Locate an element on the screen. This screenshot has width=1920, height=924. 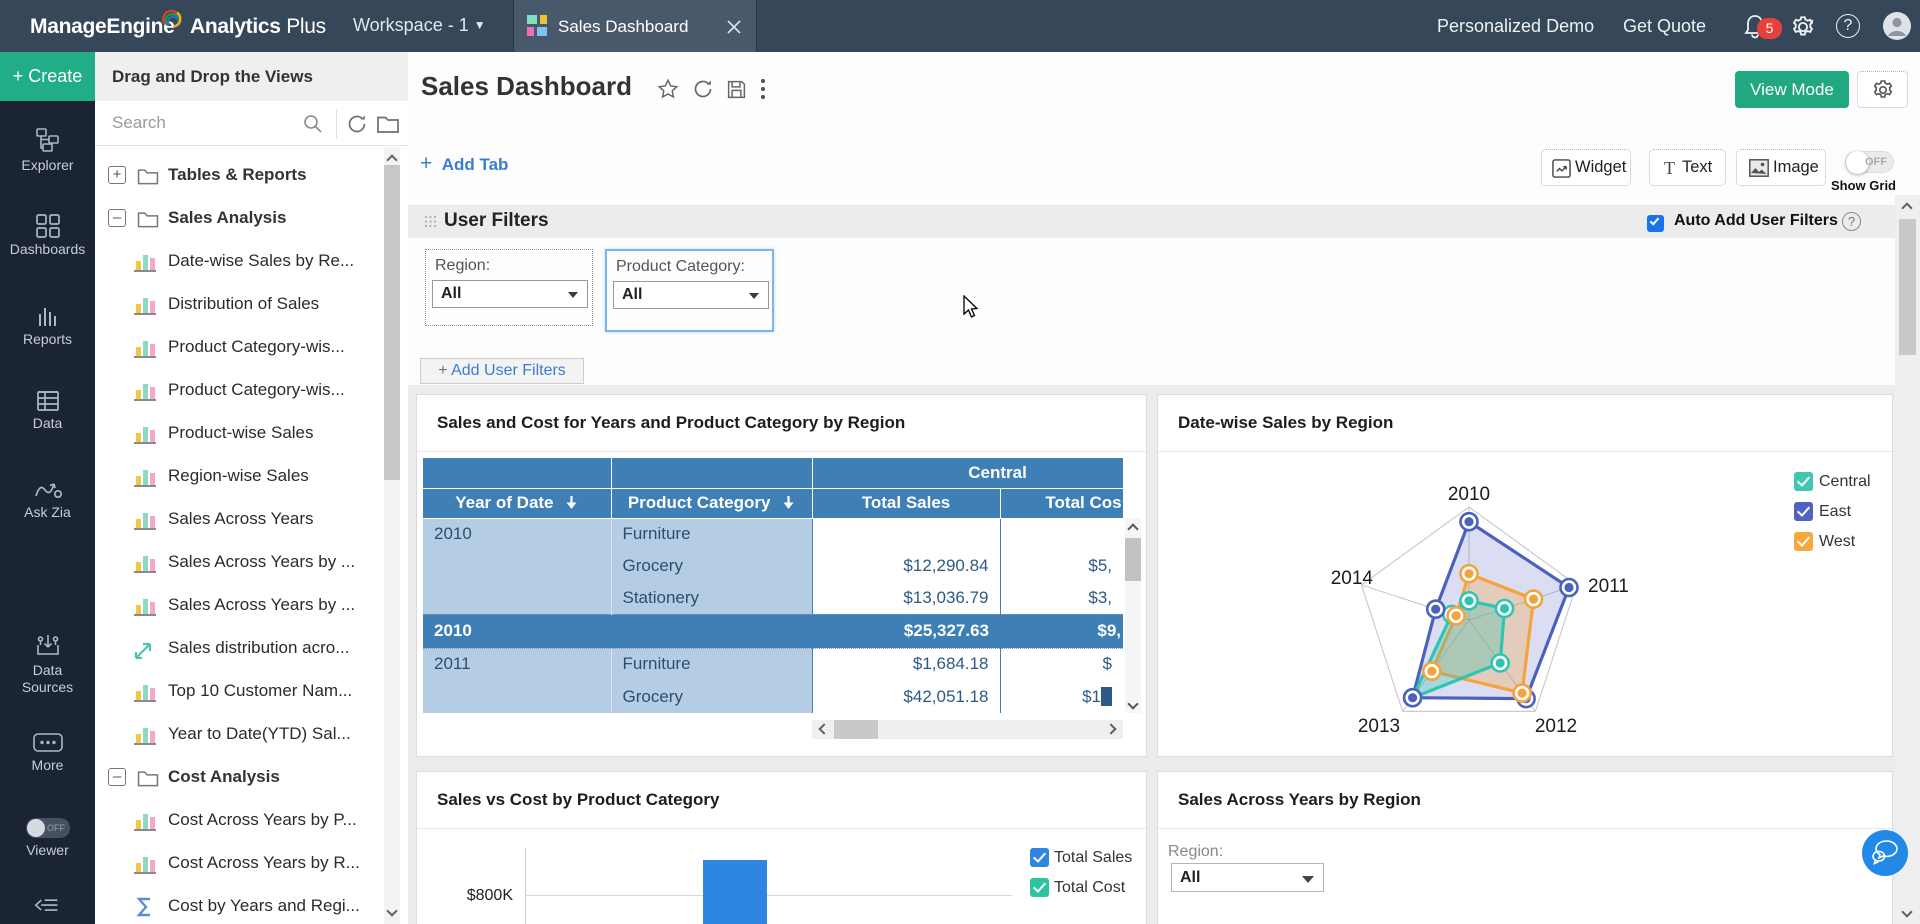
svg-text: 2012 is located at coordinates (1556, 726).